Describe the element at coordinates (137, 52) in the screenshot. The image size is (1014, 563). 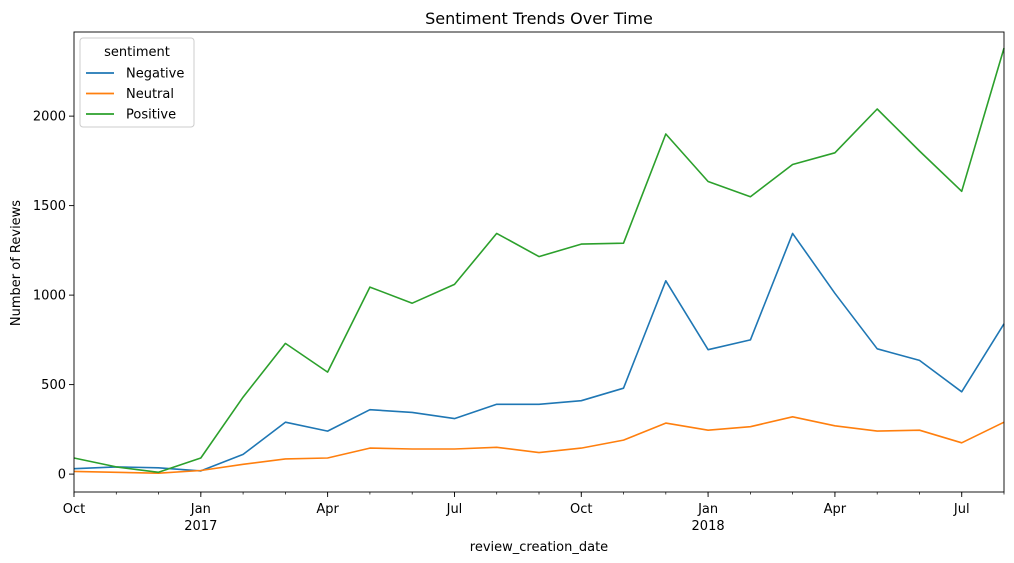
I see `legend-title: sentiment` at that location.